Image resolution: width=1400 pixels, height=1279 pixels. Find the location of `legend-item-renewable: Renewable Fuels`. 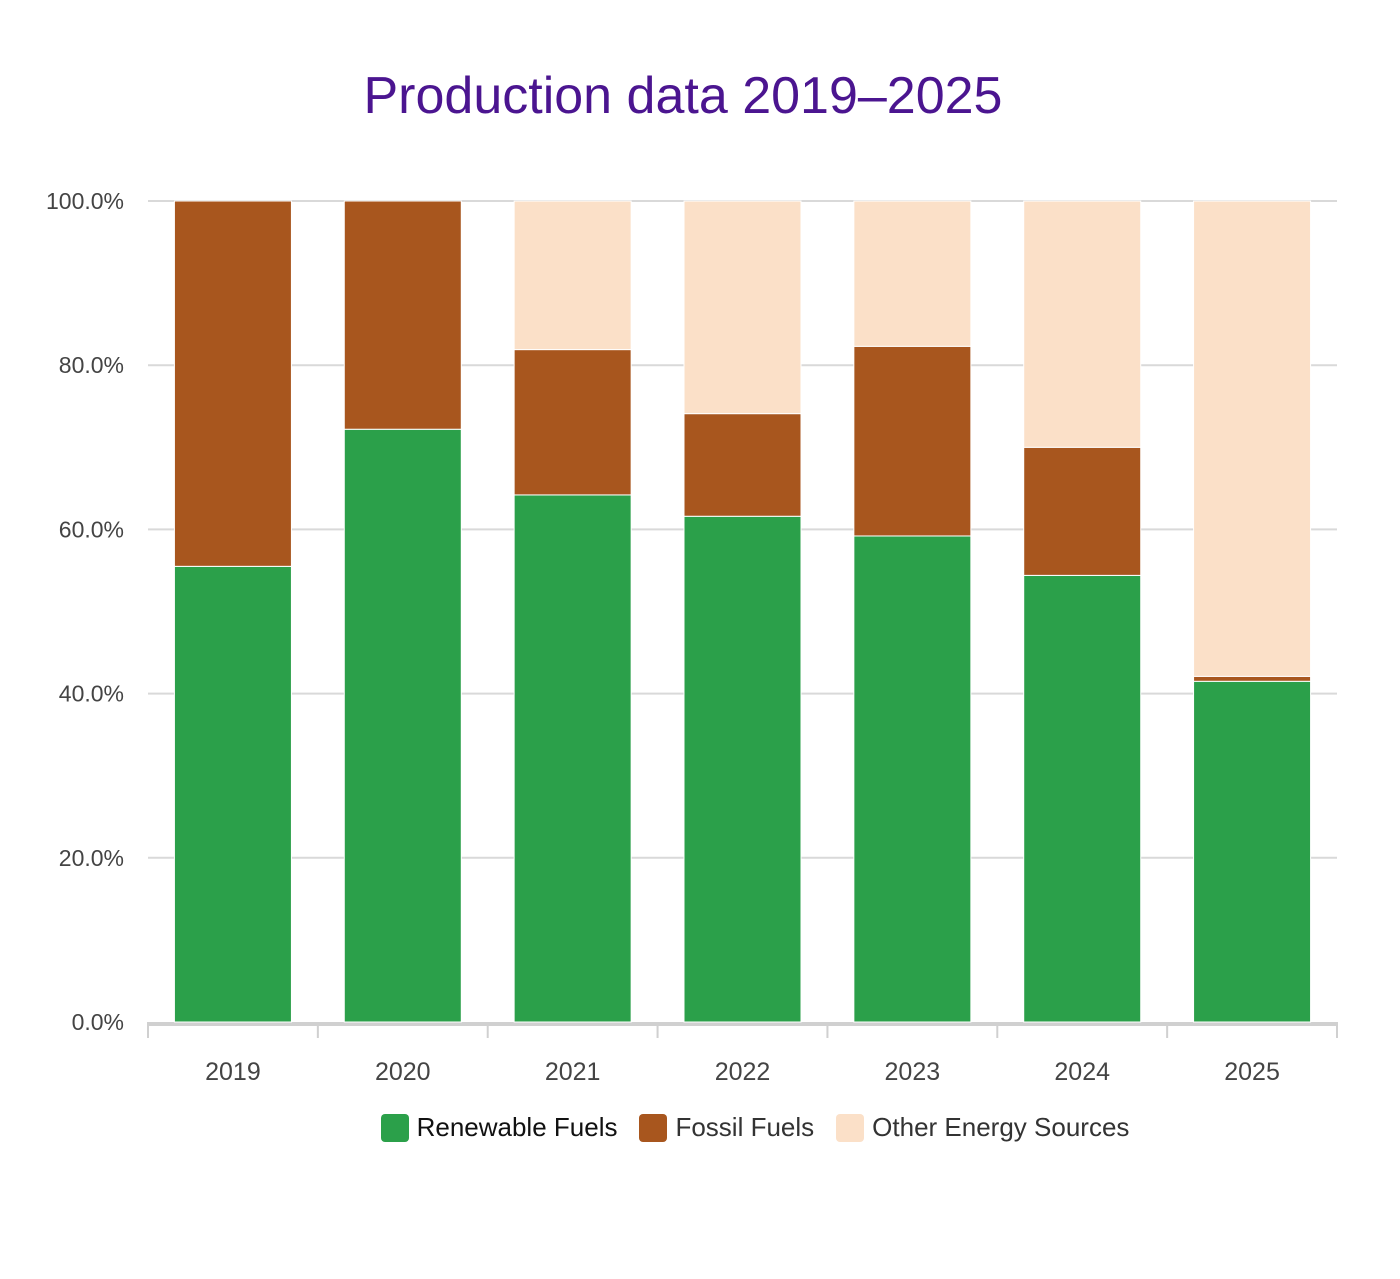

legend-item-renewable: Renewable Fuels is located at coordinates (499, 1127).